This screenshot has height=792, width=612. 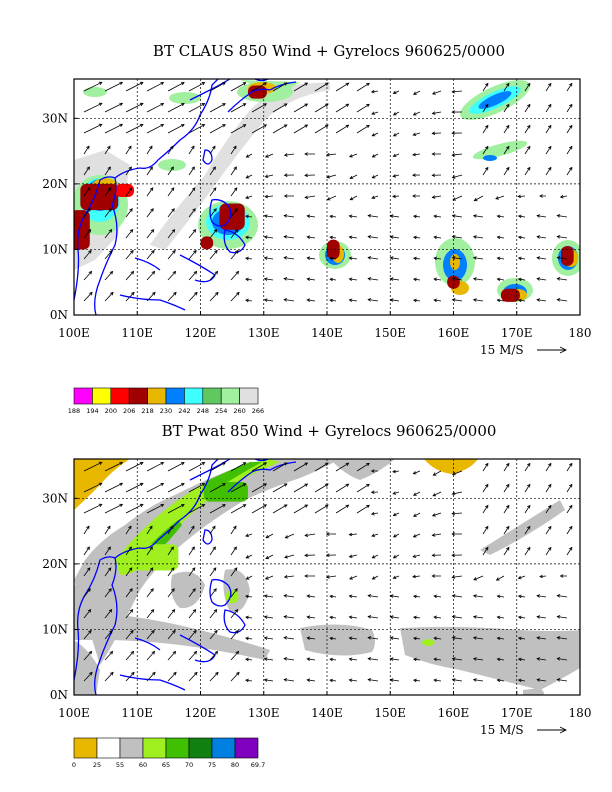 What do you see at coordinates (55, 564) in the screenshot?
I see `y-tick-label: 20N` at bounding box center [55, 564].